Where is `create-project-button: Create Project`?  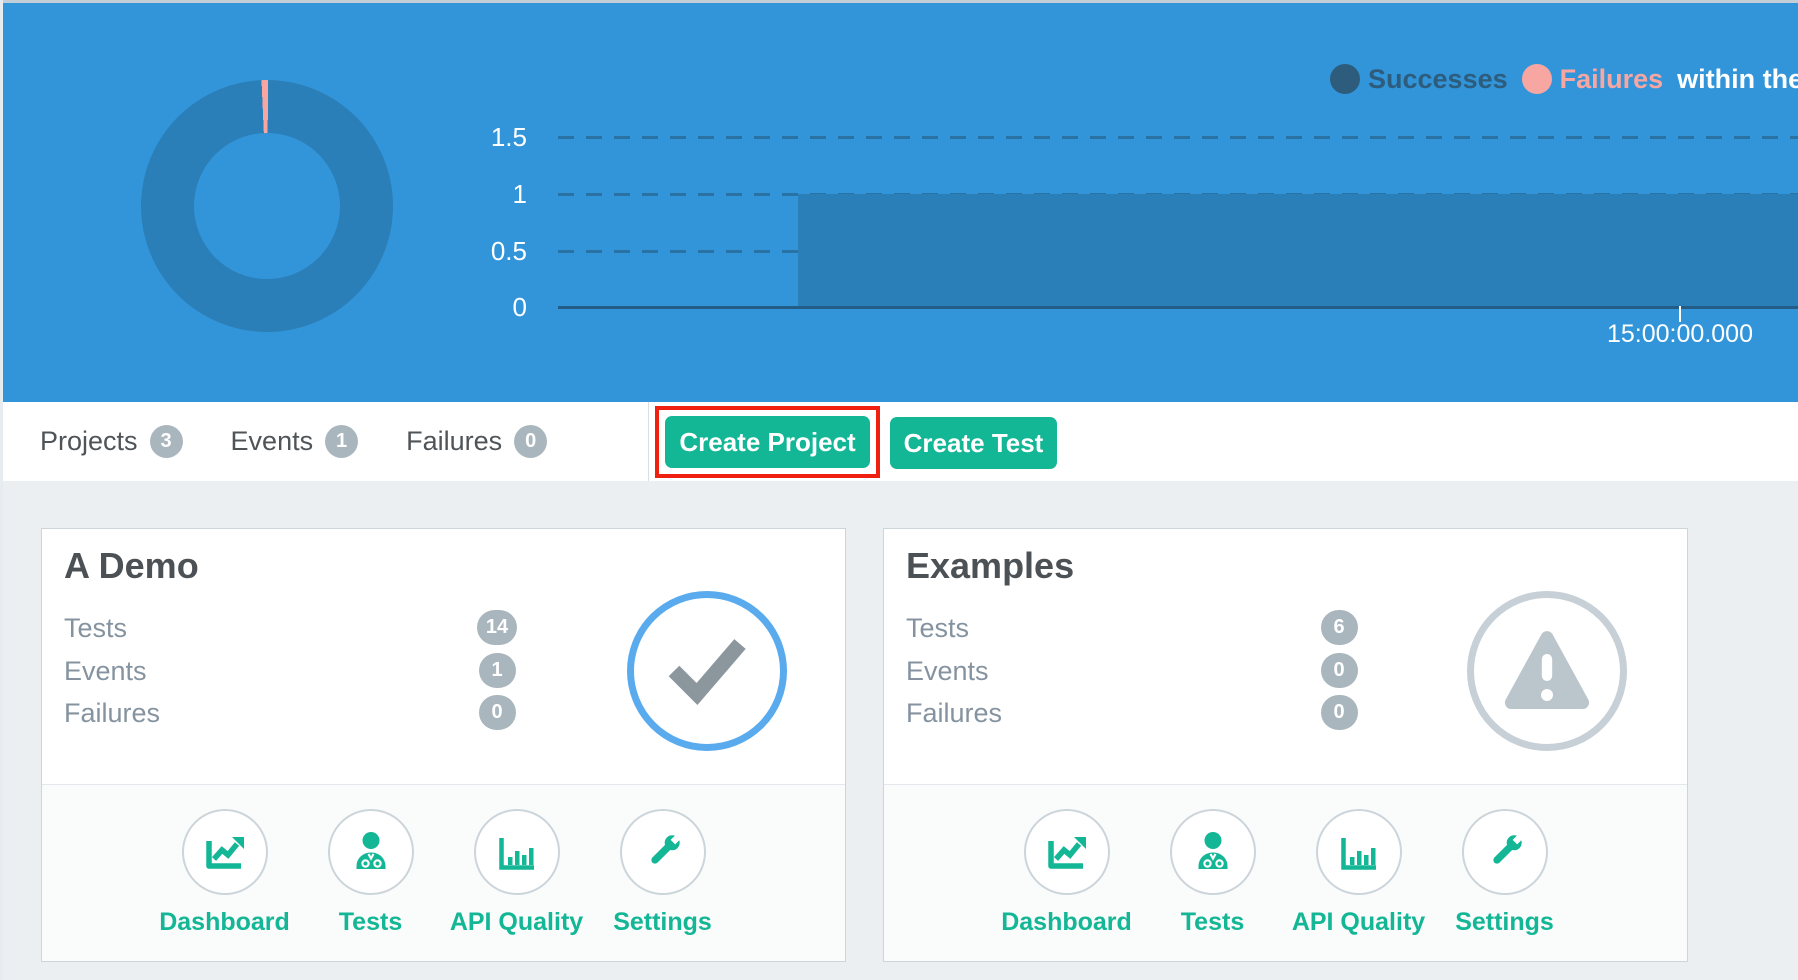
create-project-button: Create Project is located at coordinates (767, 442).